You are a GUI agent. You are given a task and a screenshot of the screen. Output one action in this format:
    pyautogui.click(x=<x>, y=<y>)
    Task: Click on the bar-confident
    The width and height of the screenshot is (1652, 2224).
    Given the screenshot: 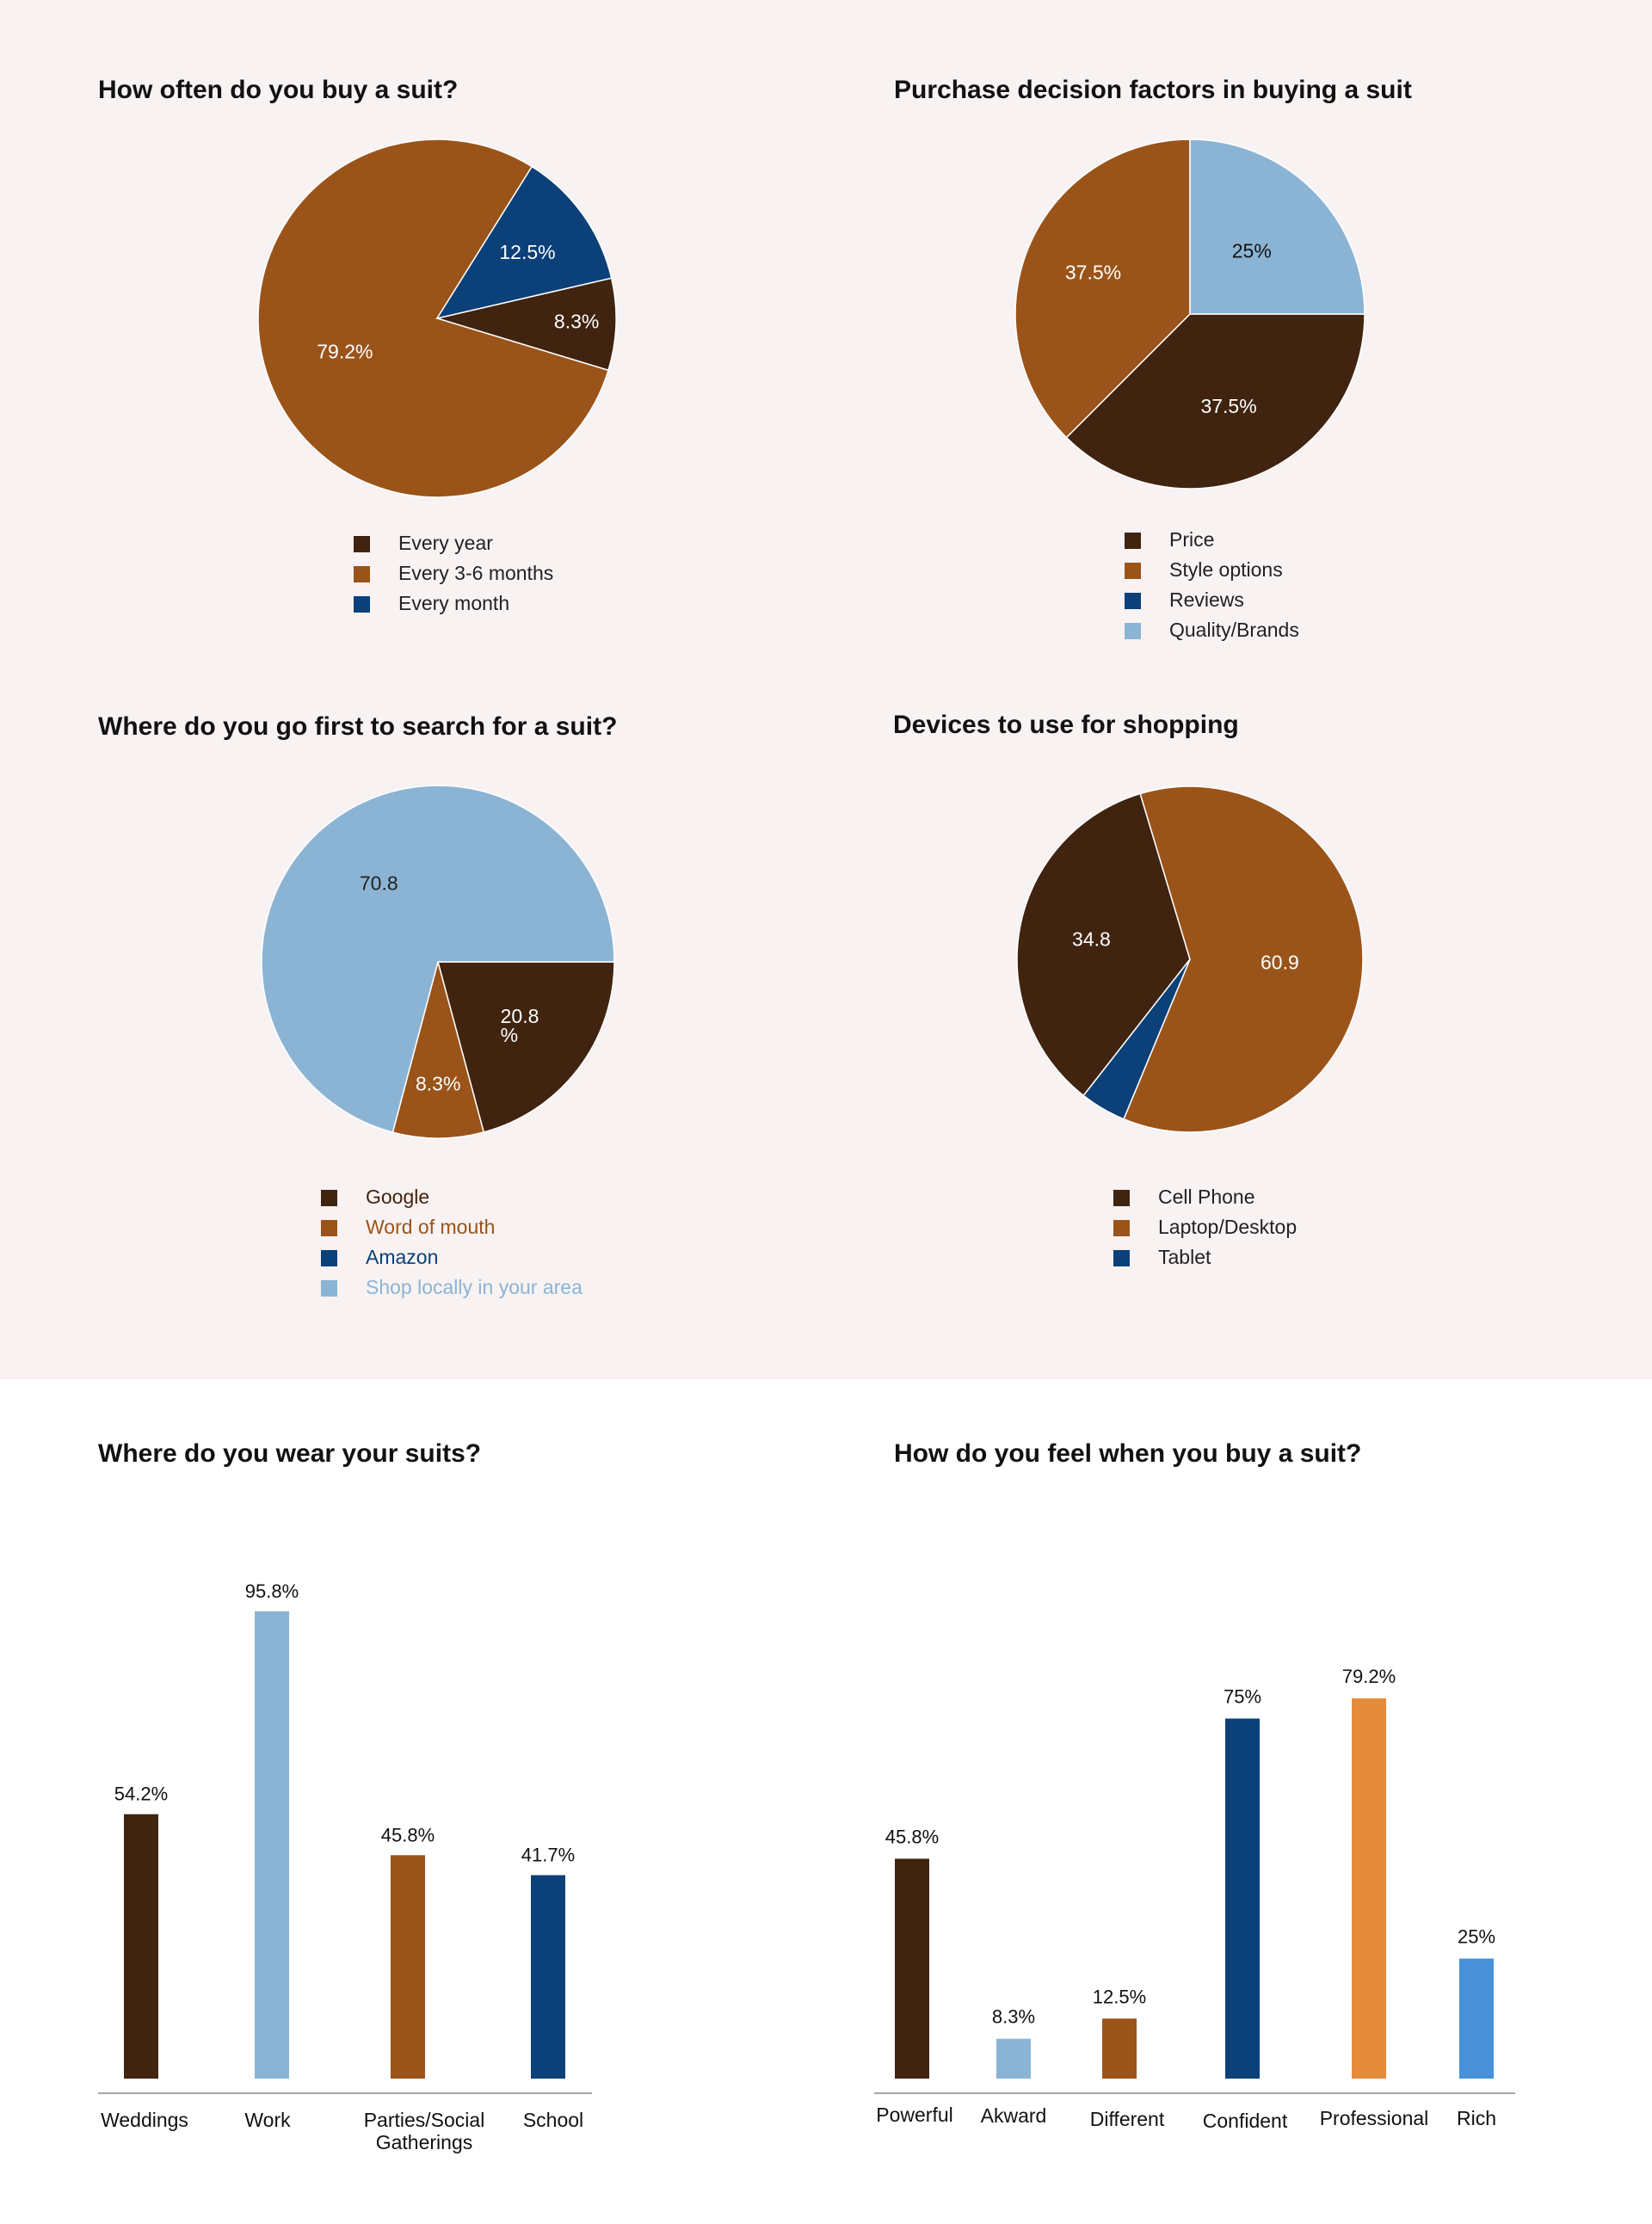 What is the action you would take?
    pyautogui.click(x=1242, y=1898)
    